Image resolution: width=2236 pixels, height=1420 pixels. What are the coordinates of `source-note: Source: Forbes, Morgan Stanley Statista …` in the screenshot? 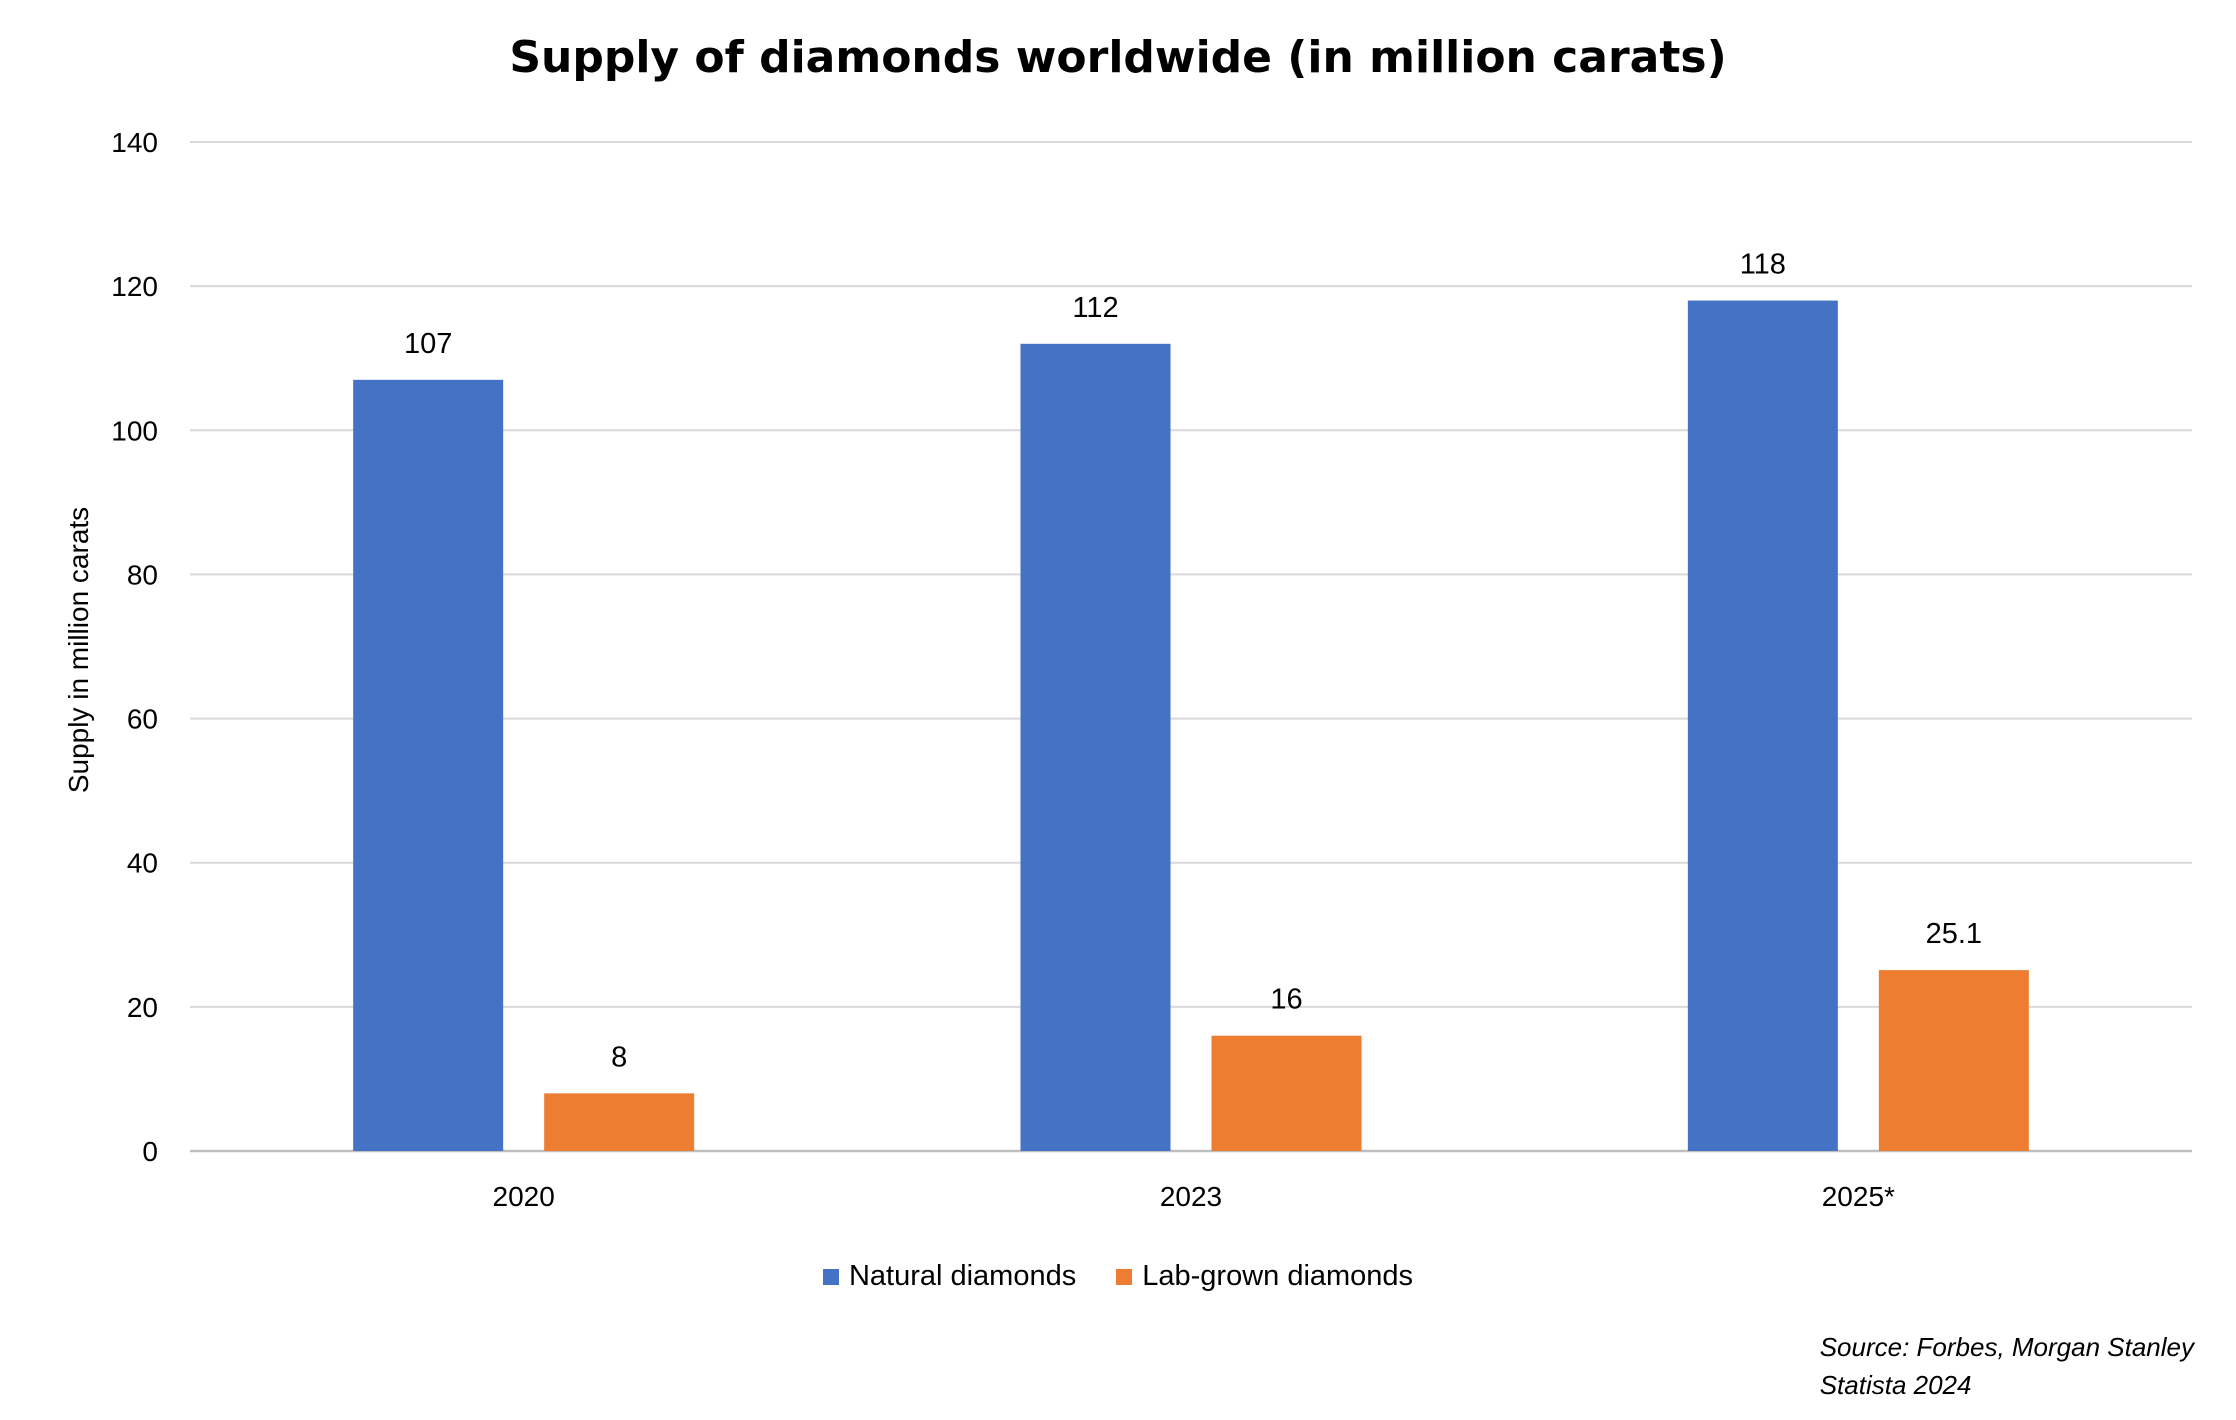 It's located at (2007, 1366).